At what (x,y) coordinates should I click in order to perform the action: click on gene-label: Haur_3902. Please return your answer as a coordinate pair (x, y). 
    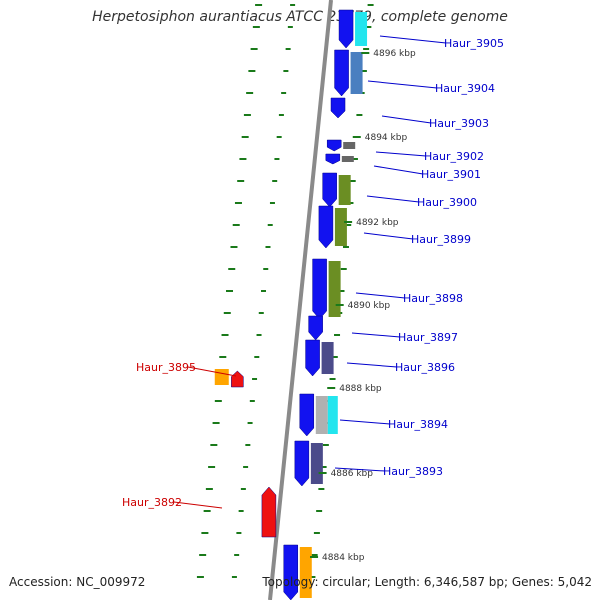
    Looking at the image, I should click on (454, 156).